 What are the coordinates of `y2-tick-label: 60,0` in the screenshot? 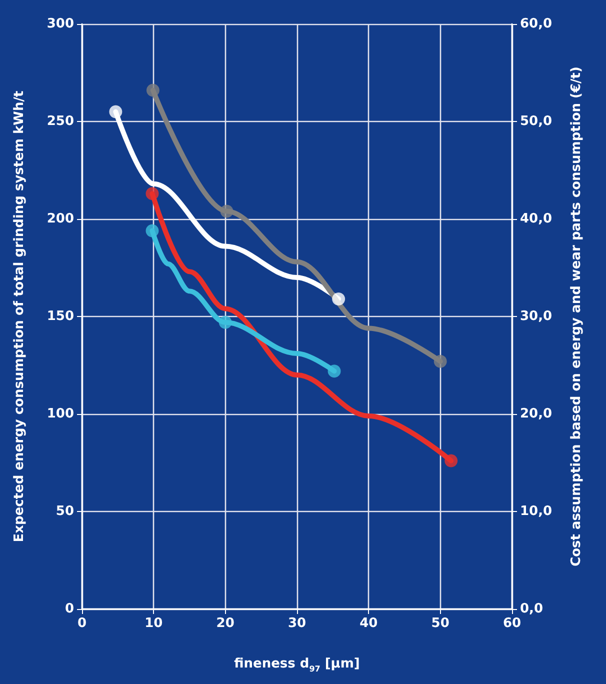 It's located at (536, 24).